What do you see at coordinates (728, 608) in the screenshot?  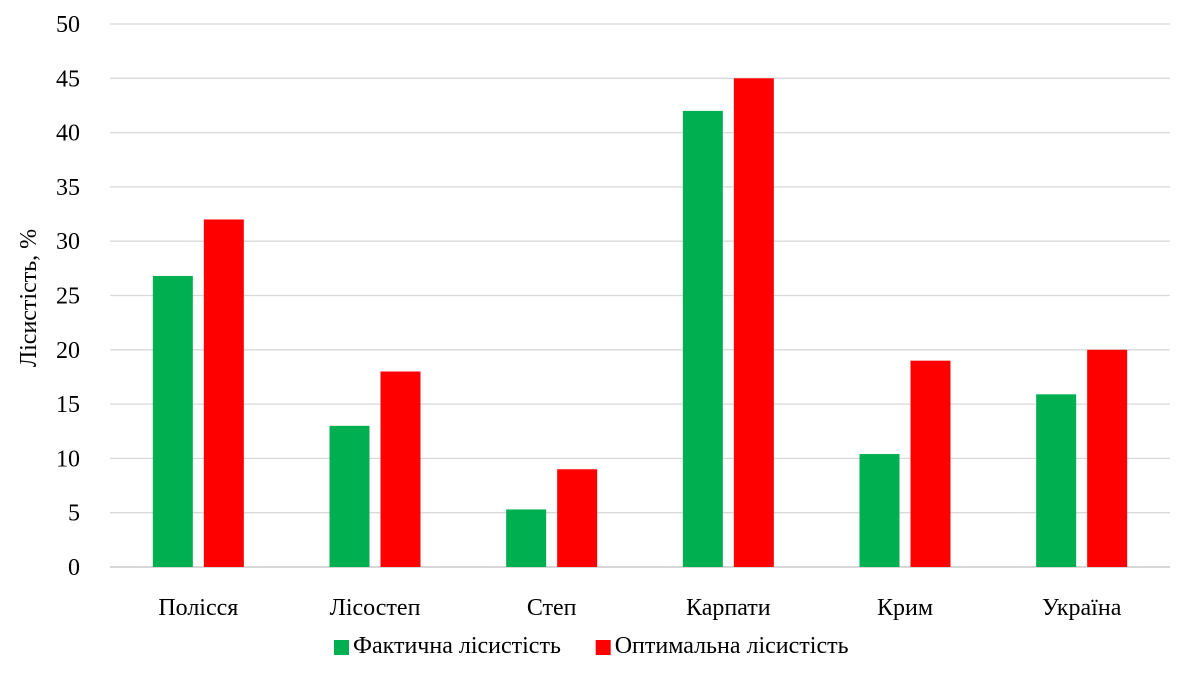 I see `x-category-label: Карпати` at bounding box center [728, 608].